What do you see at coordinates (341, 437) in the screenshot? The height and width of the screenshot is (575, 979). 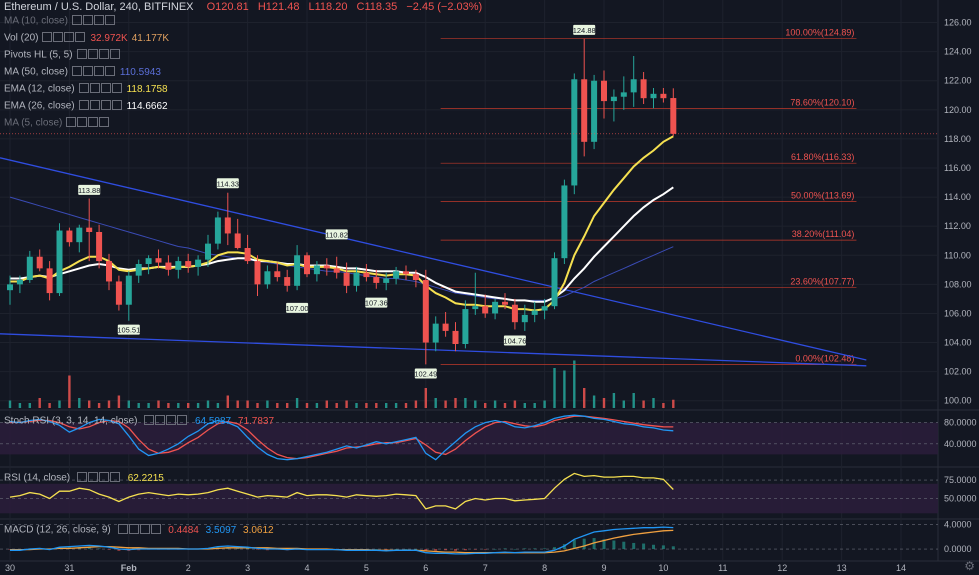 I see `stoch-d-line` at bounding box center [341, 437].